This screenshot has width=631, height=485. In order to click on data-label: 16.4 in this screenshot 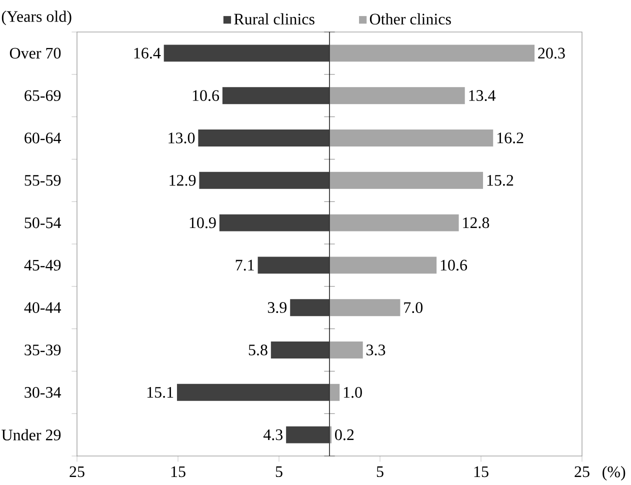, I will do `click(147, 53)`.